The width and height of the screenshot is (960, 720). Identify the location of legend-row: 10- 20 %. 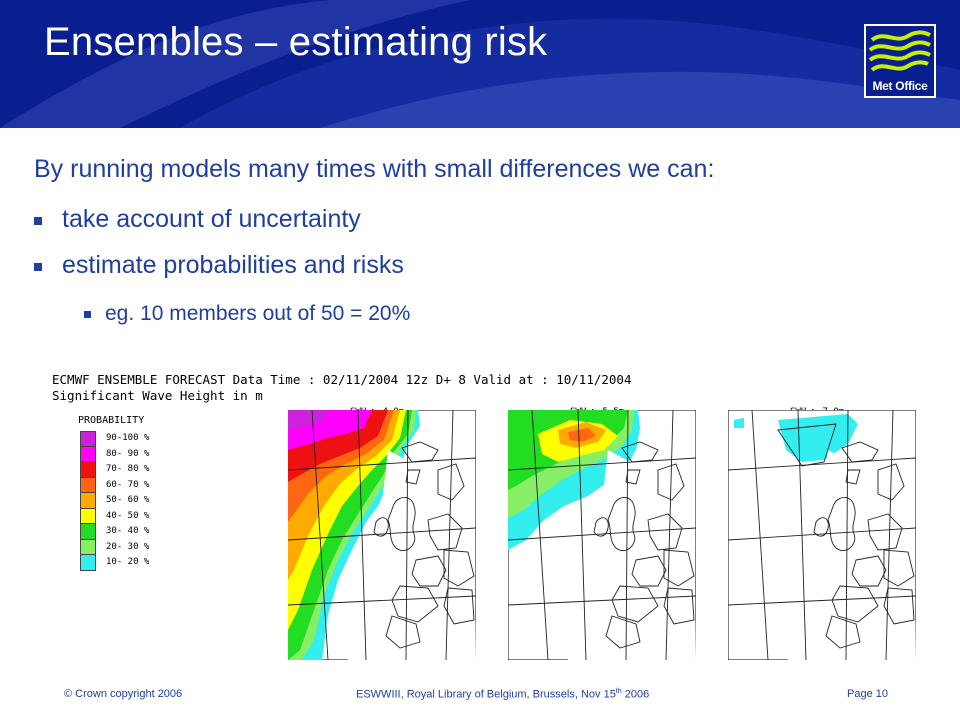
(135, 563).